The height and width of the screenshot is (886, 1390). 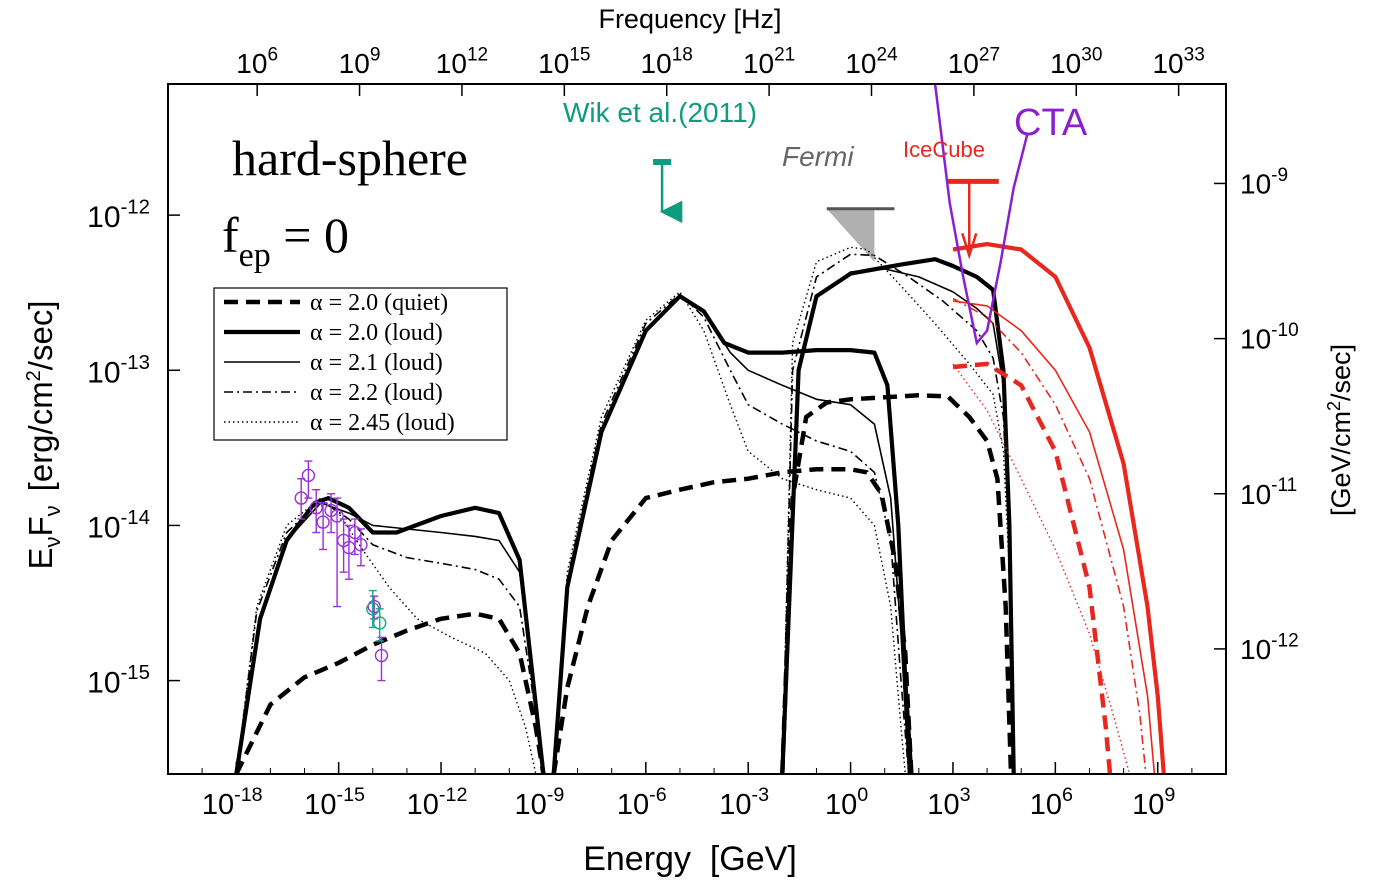 I want to click on x-tick-label: 10⁻¹², so click(x=437, y=802).